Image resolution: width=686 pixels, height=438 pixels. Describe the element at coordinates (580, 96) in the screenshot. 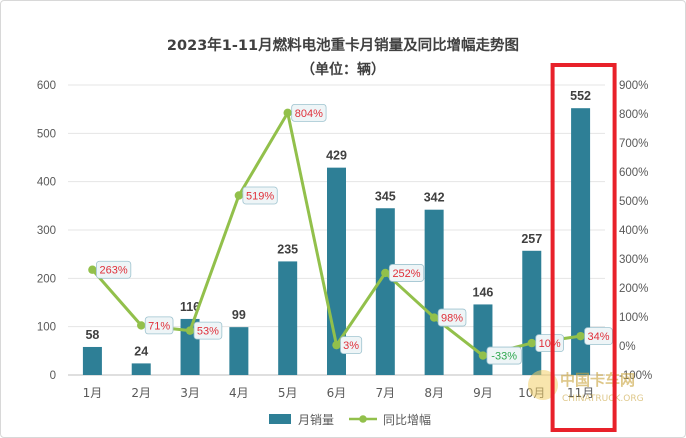

I see `bar-value-label: 552` at that location.